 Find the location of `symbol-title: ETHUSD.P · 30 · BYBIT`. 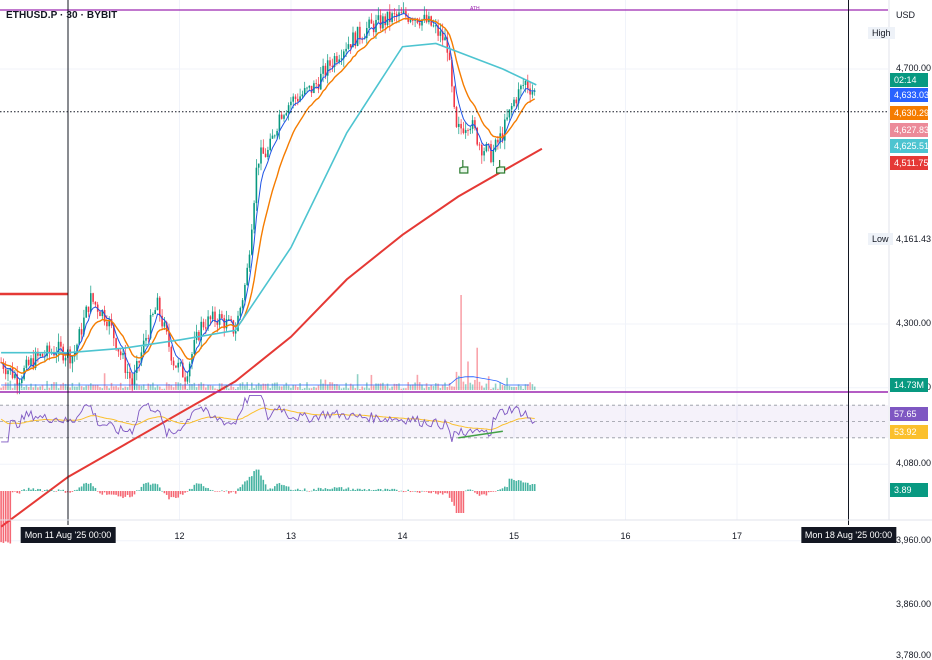

symbol-title: ETHUSD.P · 30 · BYBIT is located at coordinates (62, 15).